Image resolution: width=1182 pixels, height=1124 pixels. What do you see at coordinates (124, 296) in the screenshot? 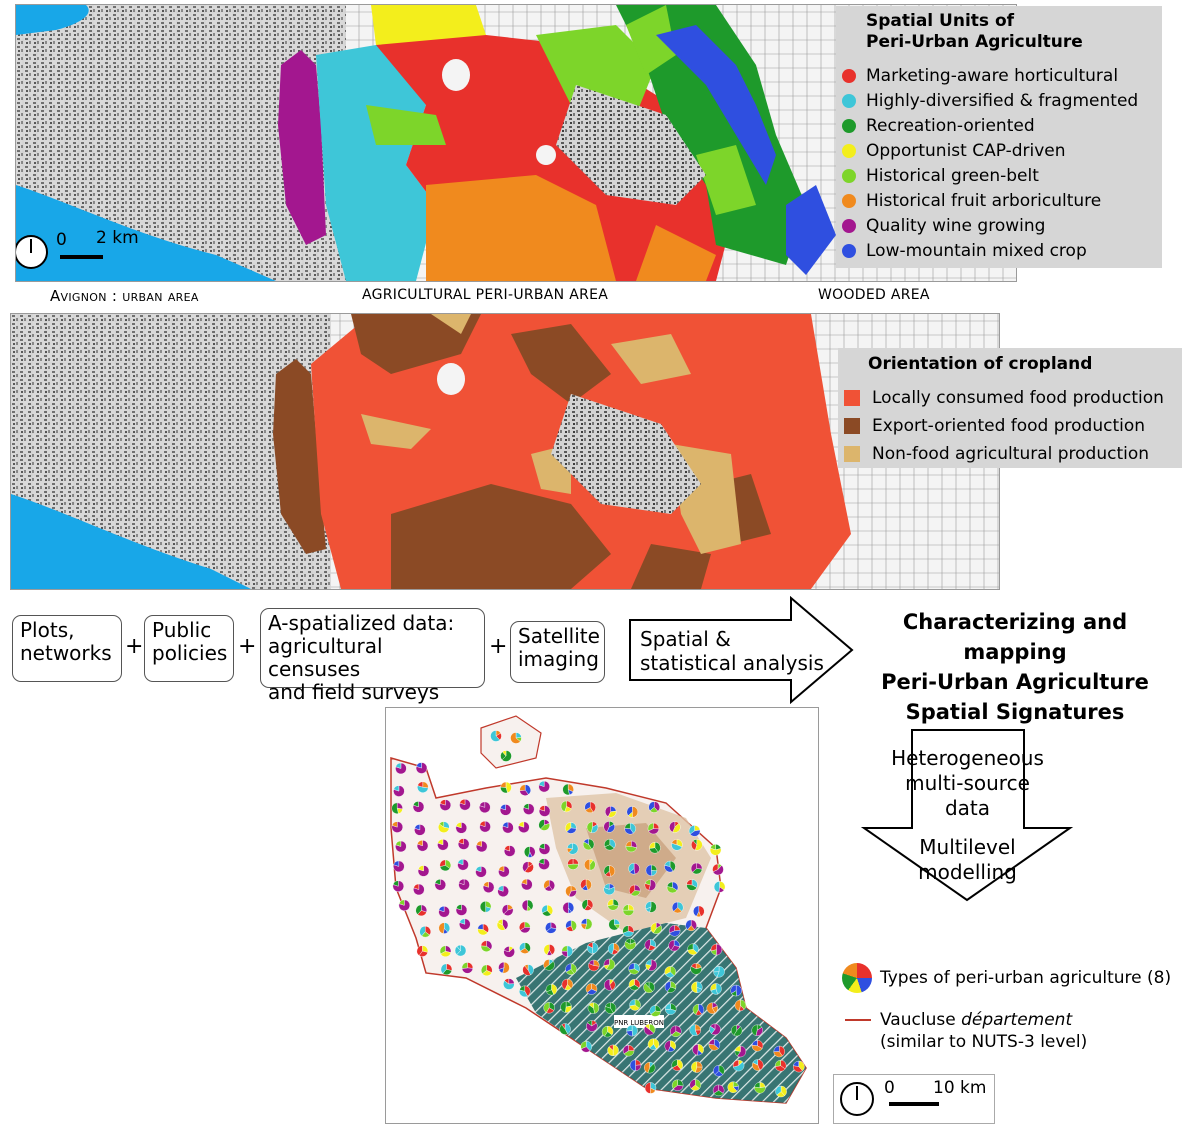
I see `band-urban-label: Avignon : urban area` at bounding box center [124, 296].